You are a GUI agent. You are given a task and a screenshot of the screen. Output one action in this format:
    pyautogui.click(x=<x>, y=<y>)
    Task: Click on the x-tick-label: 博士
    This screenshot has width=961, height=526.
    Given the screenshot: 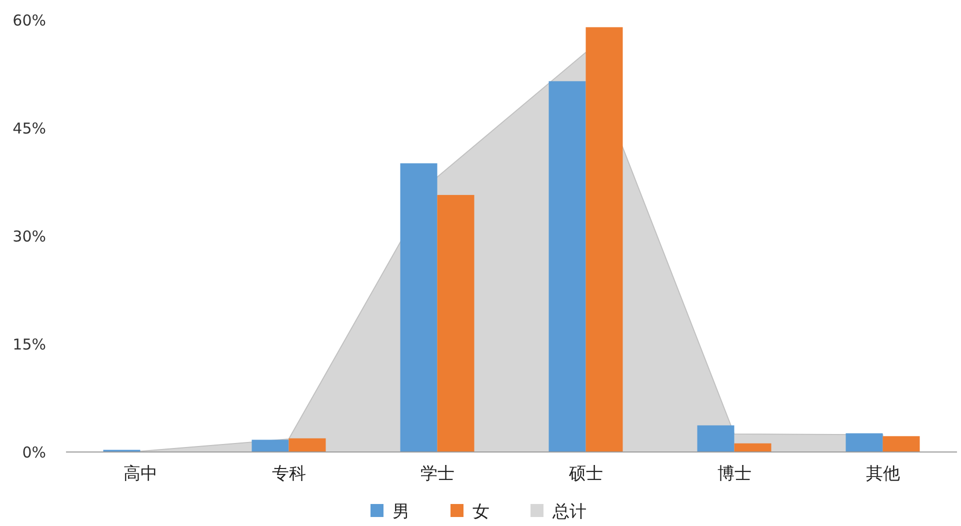 What is the action you would take?
    pyautogui.click(x=734, y=474)
    